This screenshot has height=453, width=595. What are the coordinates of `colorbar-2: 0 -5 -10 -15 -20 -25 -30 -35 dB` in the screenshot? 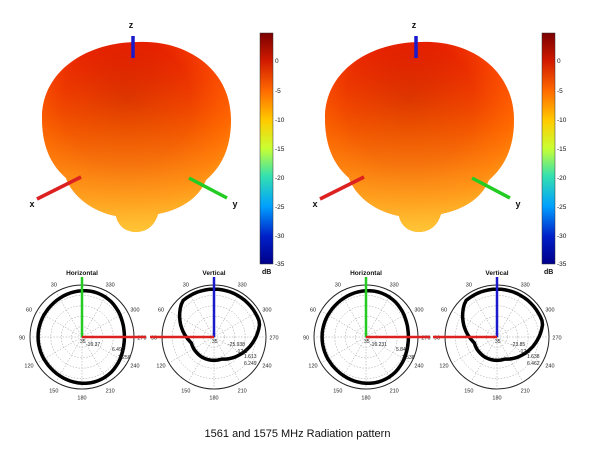 It's located at (554, 154).